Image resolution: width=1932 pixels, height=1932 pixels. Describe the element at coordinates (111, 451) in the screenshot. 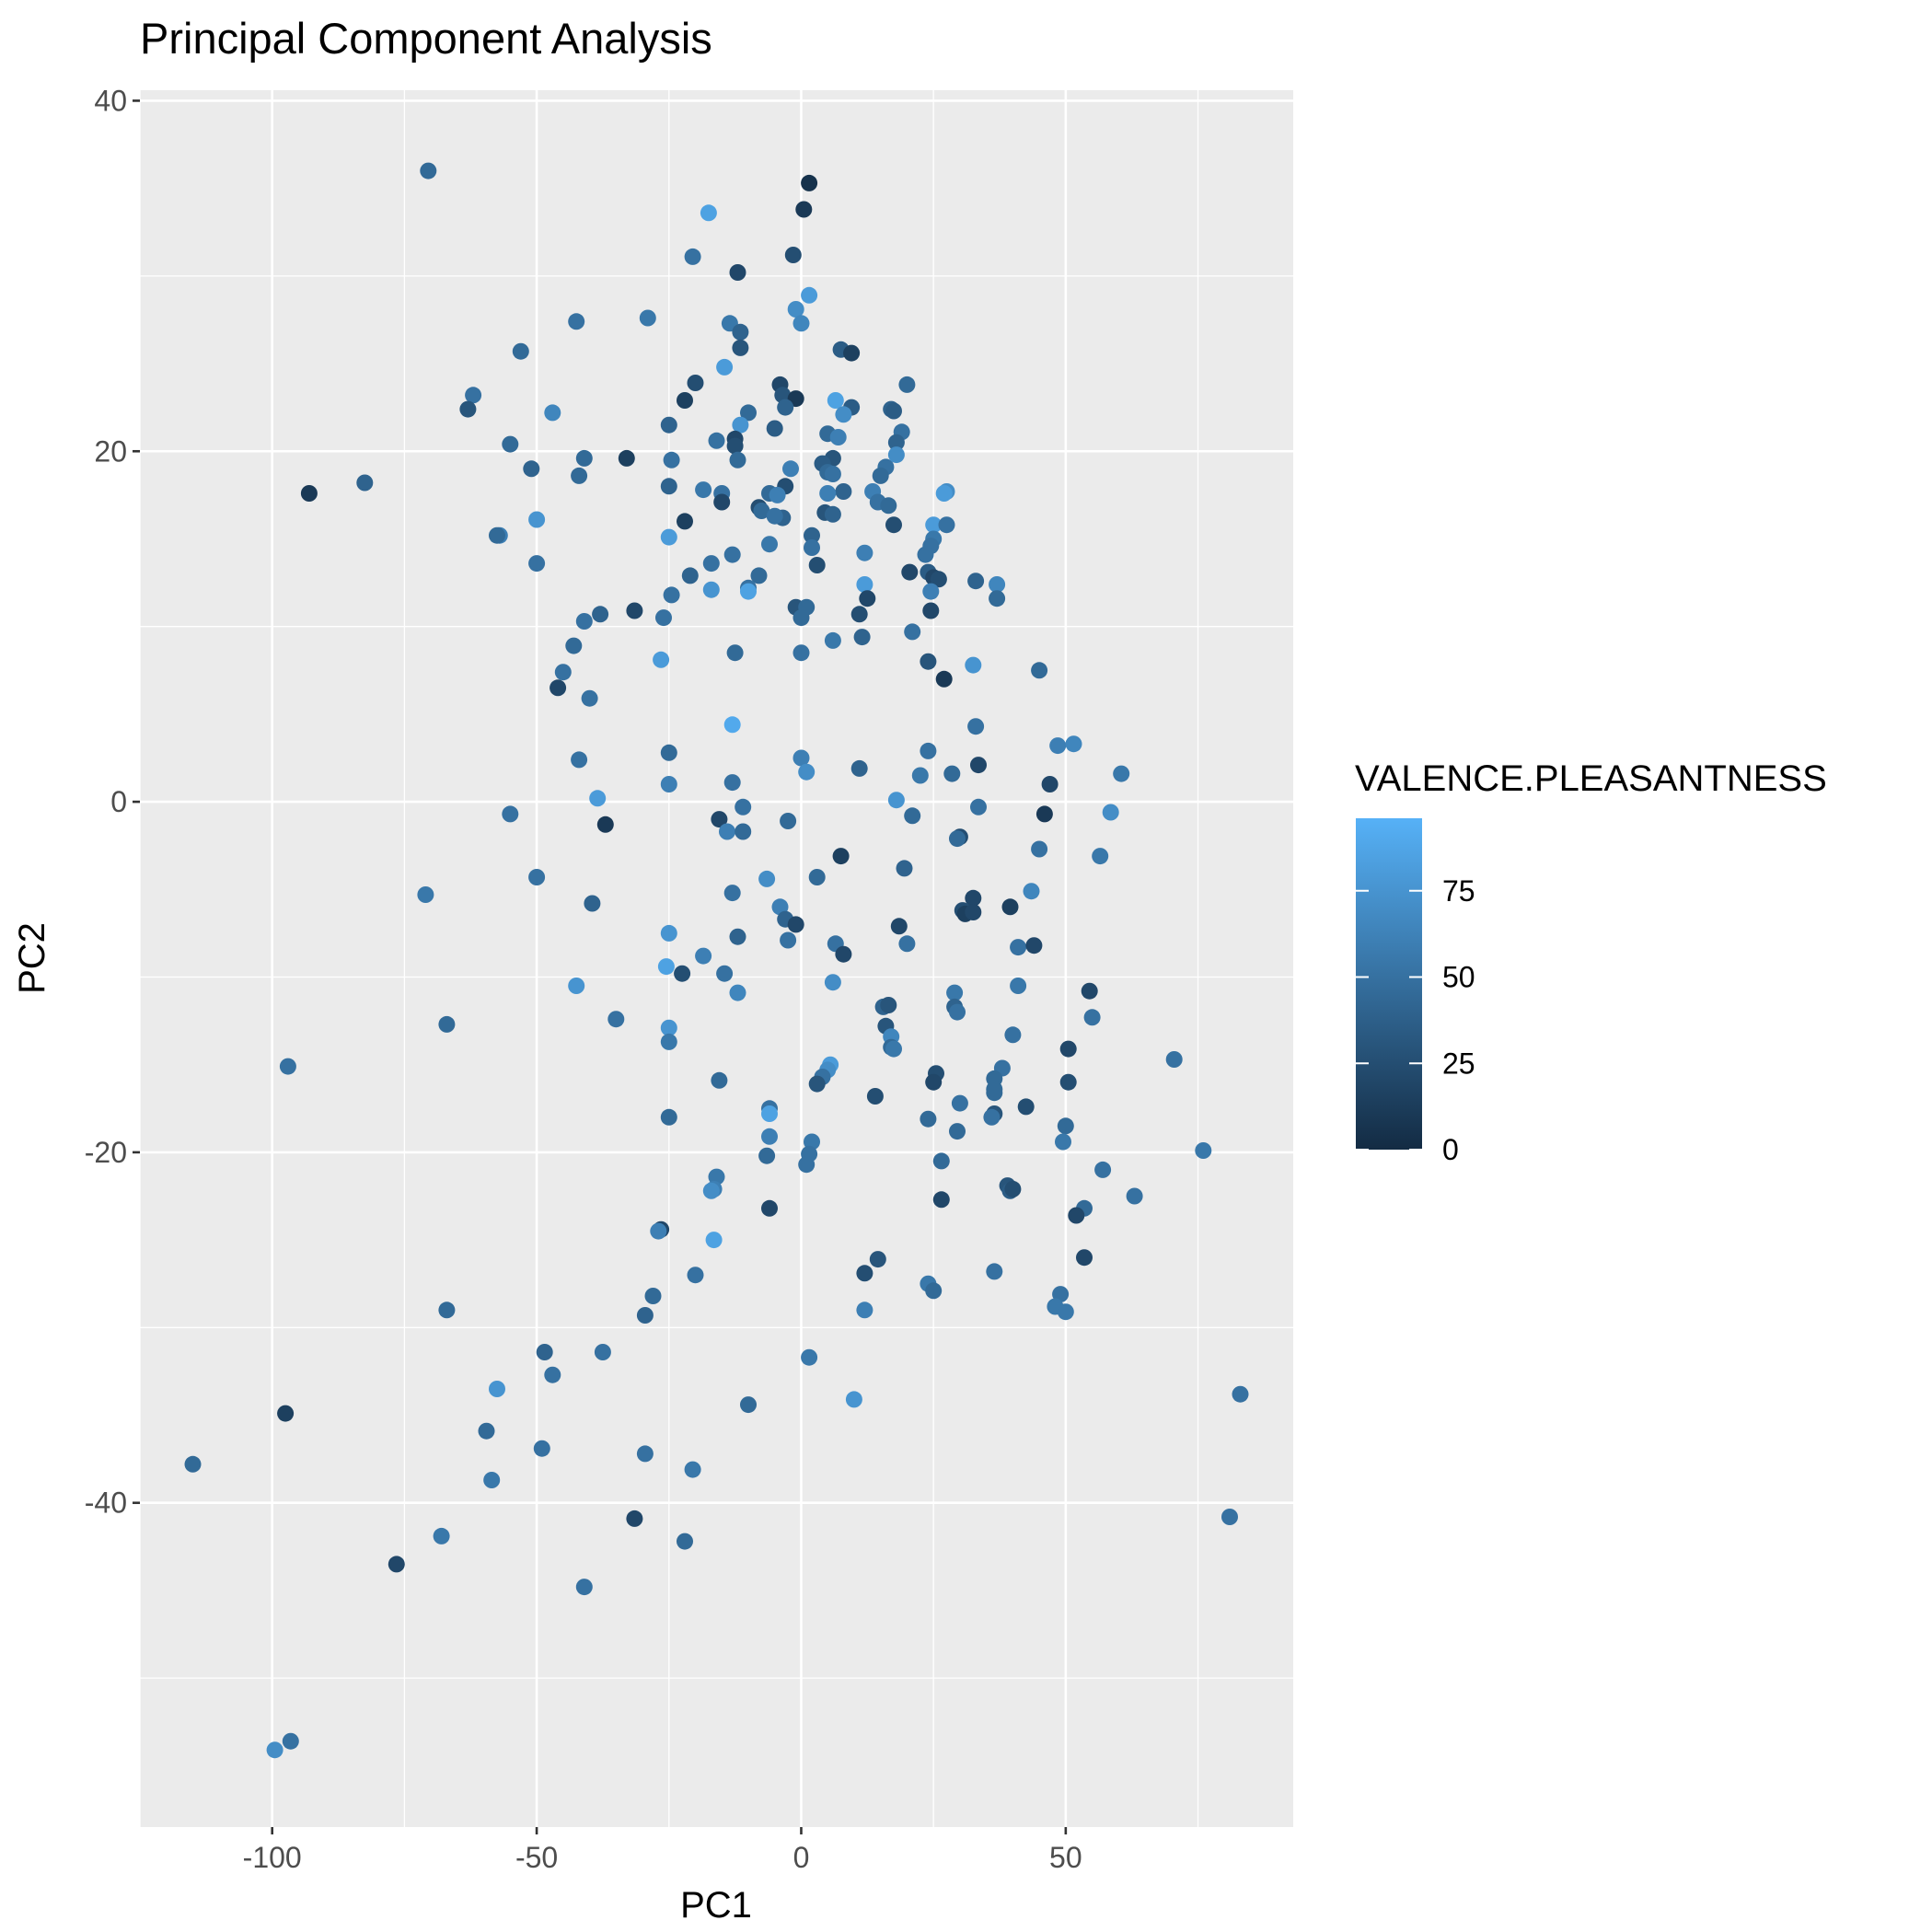

I see `y-tick-label: 20` at that location.